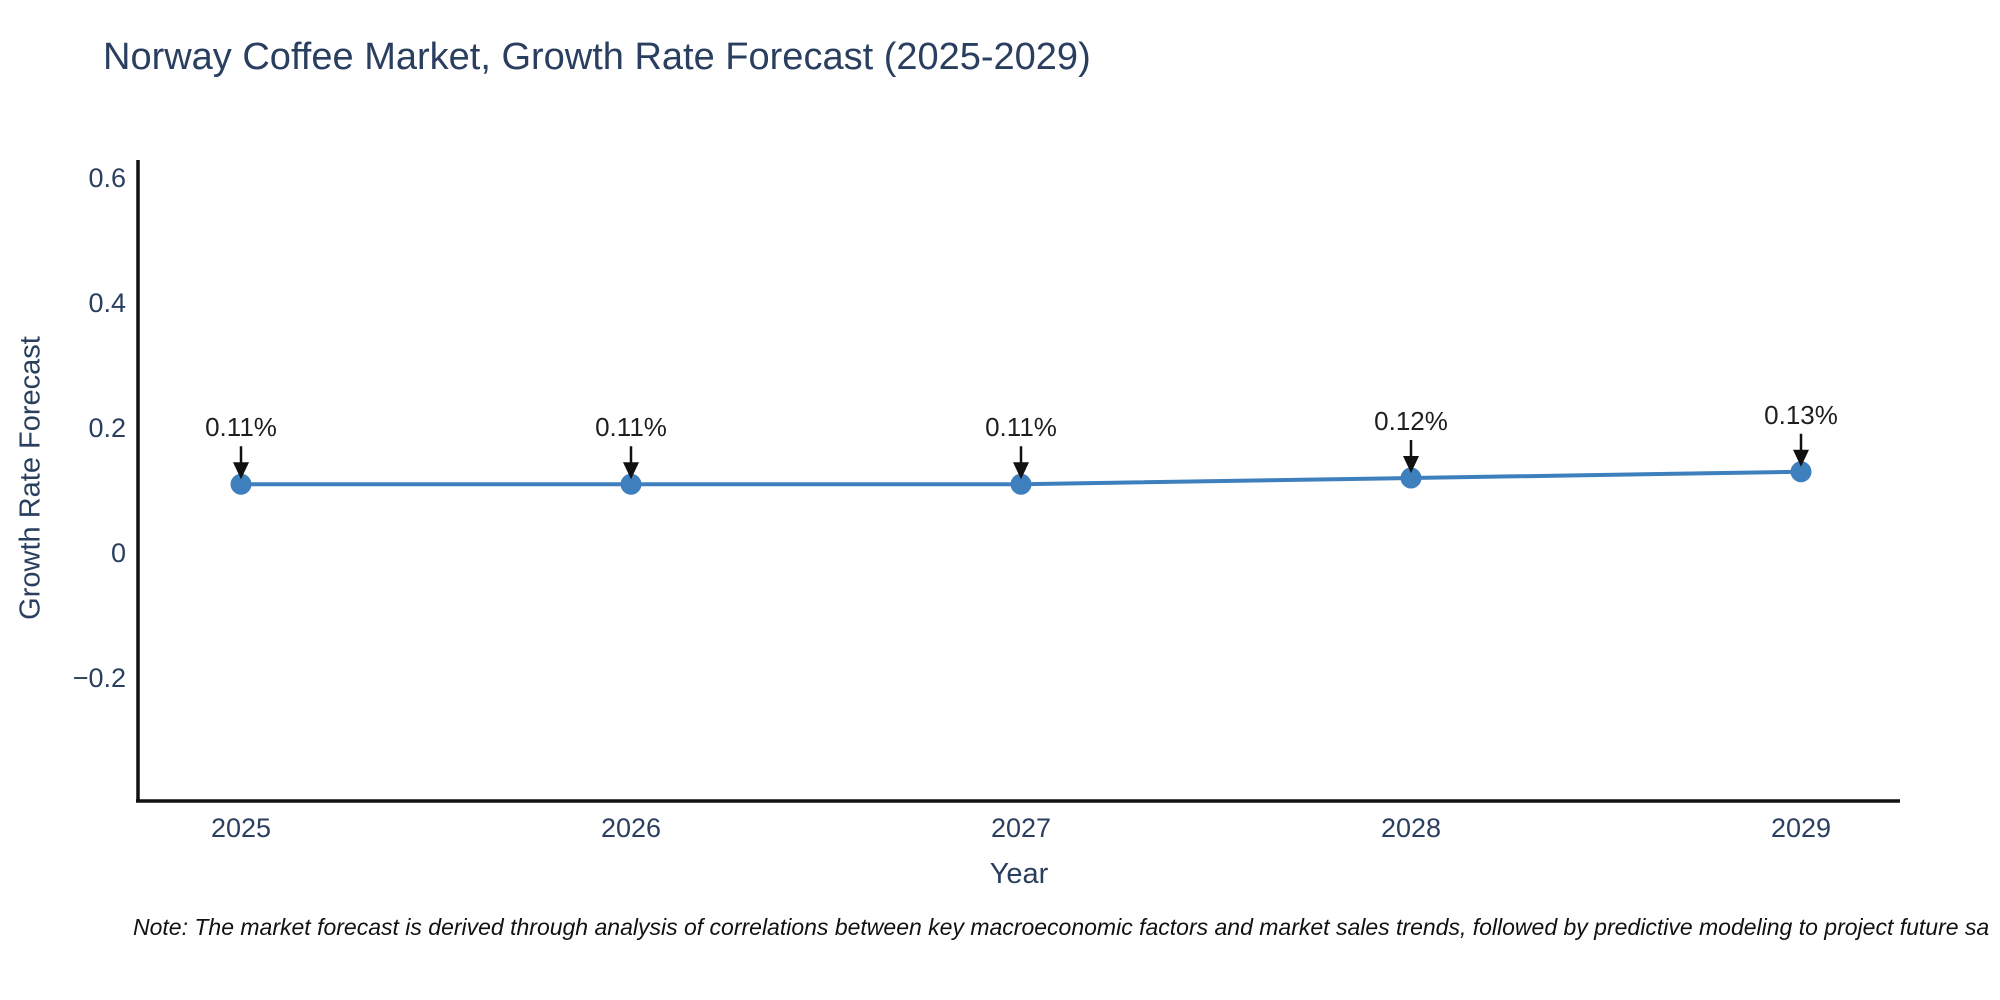 The height and width of the screenshot is (1000, 2000). What do you see at coordinates (99, 678) in the screenshot?
I see `y-tick-label: −0.2` at bounding box center [99, 678].